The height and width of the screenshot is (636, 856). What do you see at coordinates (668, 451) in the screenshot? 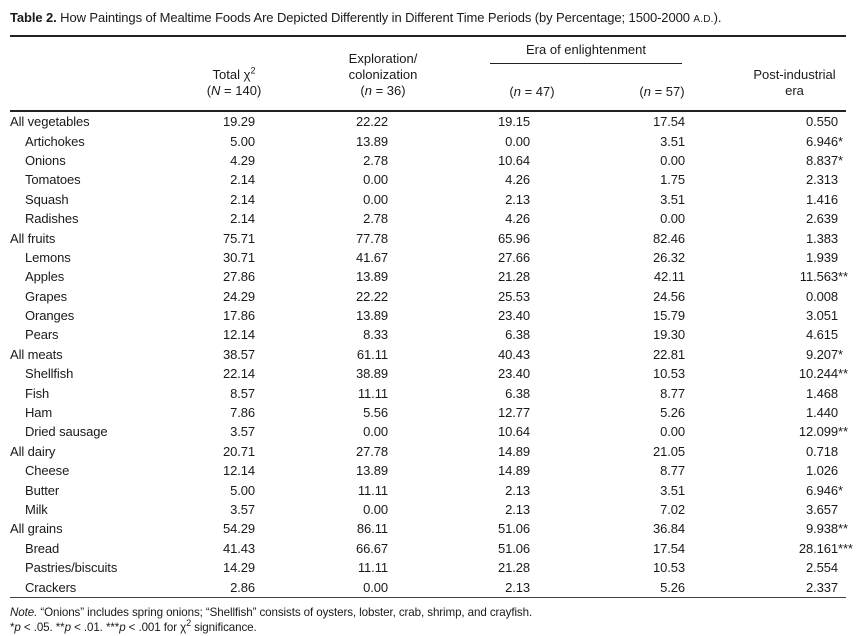
I see `cell-value: 21.05` at bounding box center [668, 451].